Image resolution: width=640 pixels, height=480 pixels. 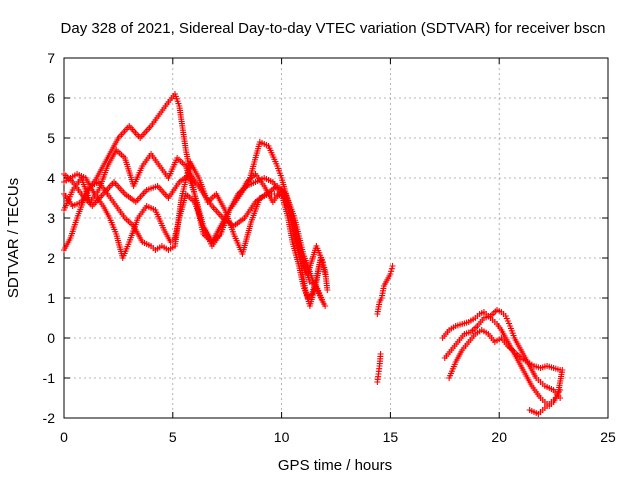 I want to click on y-tick-label: 3, so click(x=51, y=218).